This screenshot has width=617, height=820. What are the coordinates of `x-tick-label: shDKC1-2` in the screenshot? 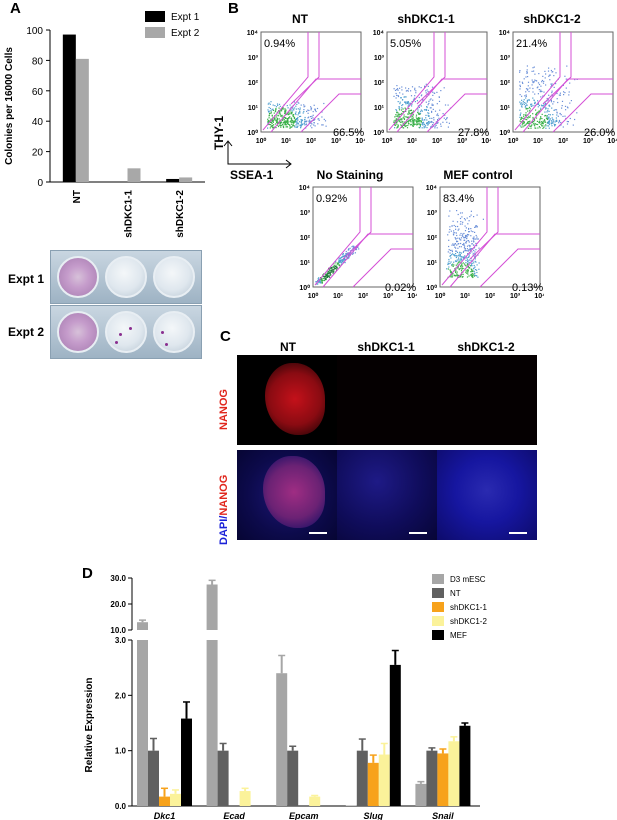 It's located at (180, 214).